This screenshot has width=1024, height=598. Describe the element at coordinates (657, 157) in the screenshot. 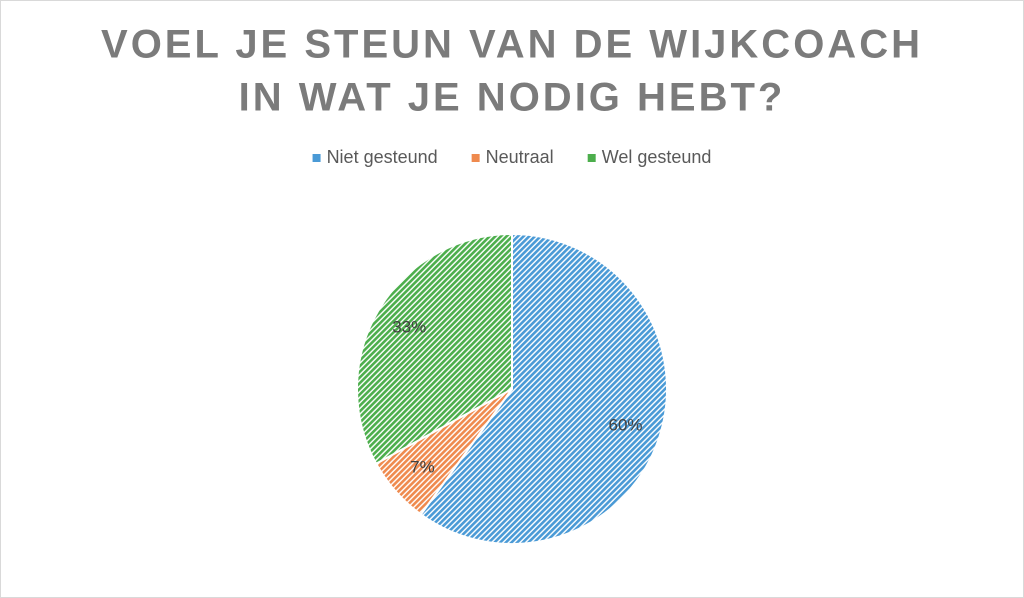

I see `legend-label: Wel gesteund` at that location.